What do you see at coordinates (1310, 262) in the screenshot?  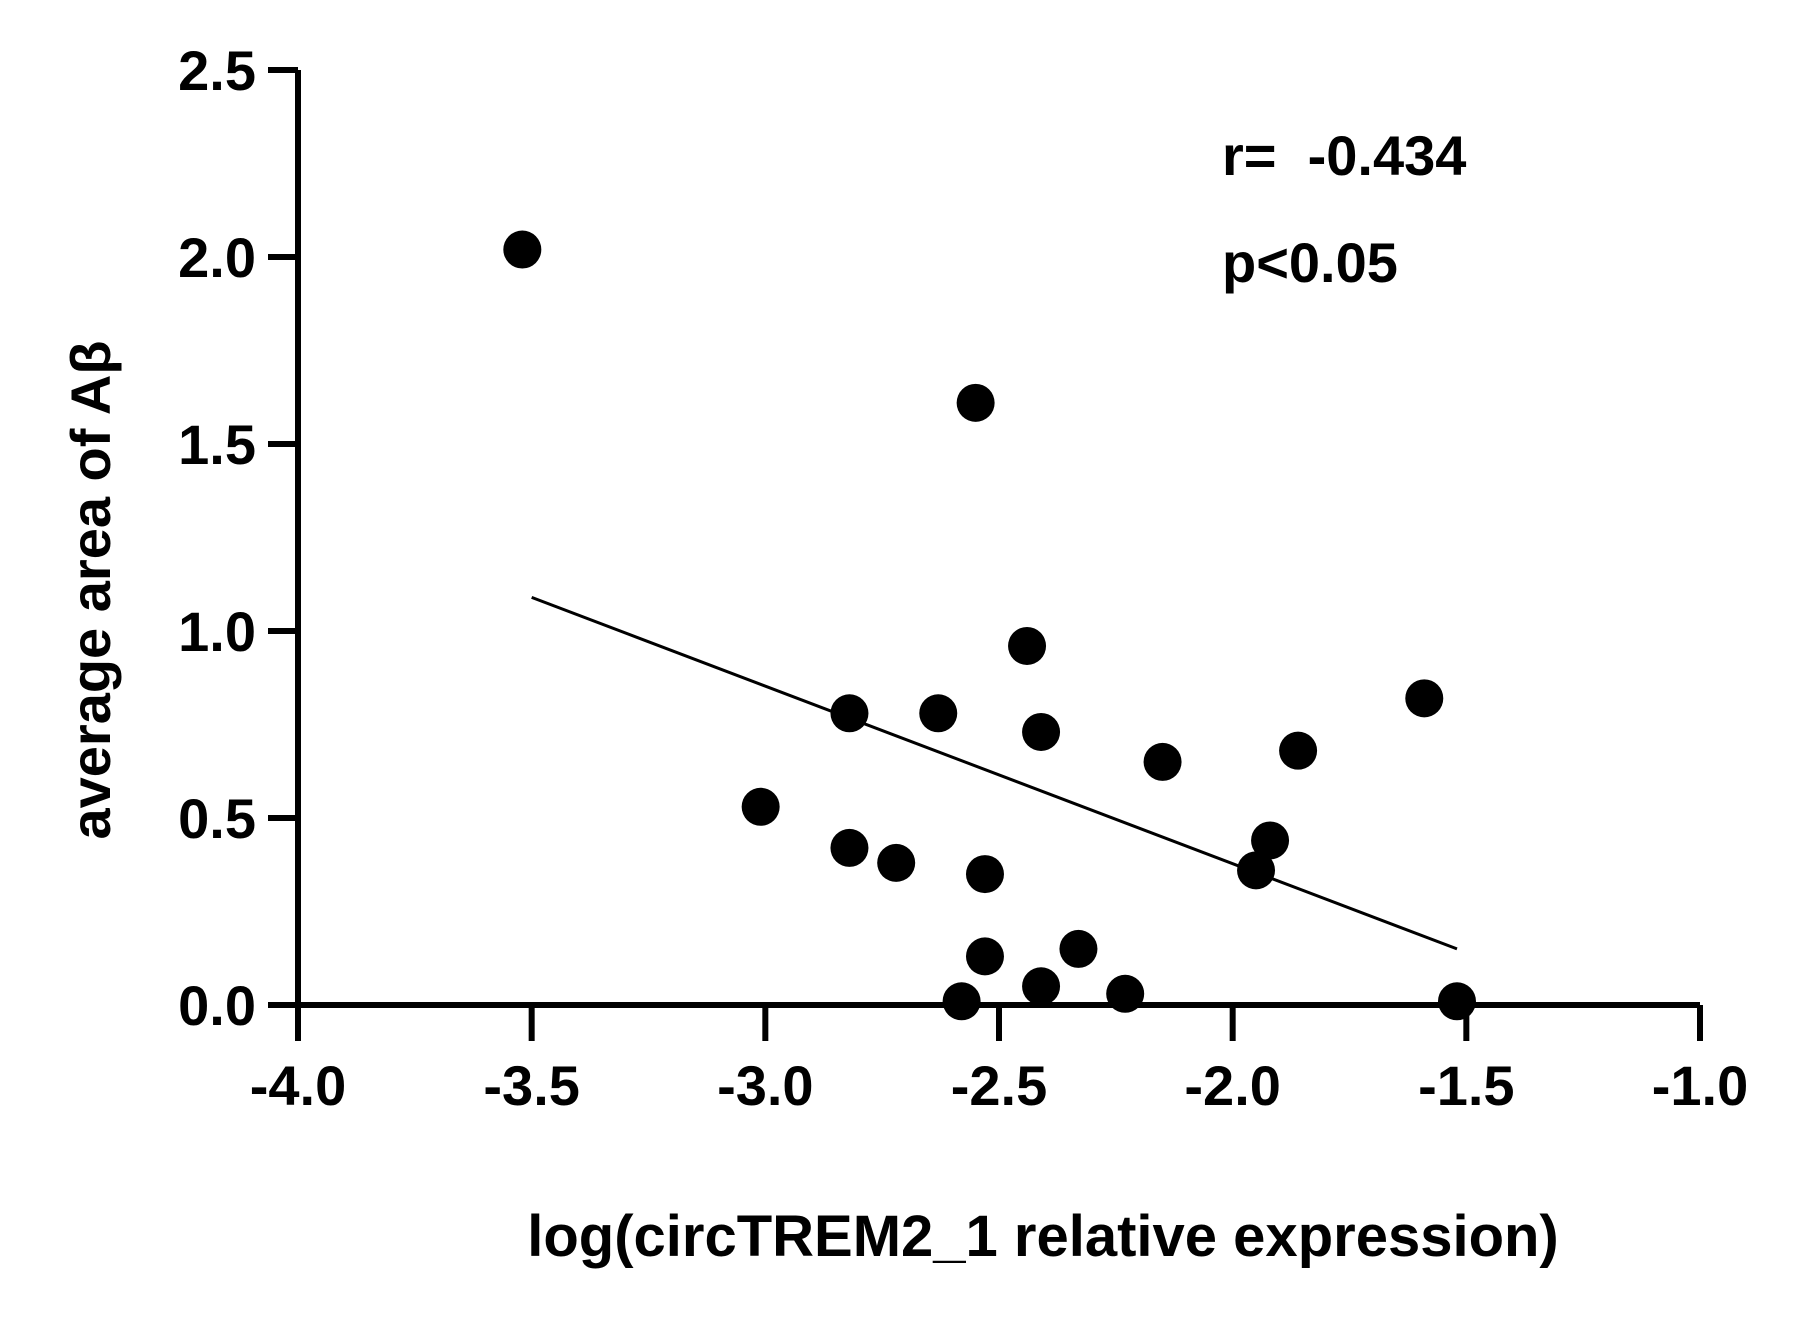 I see `p-annotation: p<0.05` at bounding box center [1310, 262].